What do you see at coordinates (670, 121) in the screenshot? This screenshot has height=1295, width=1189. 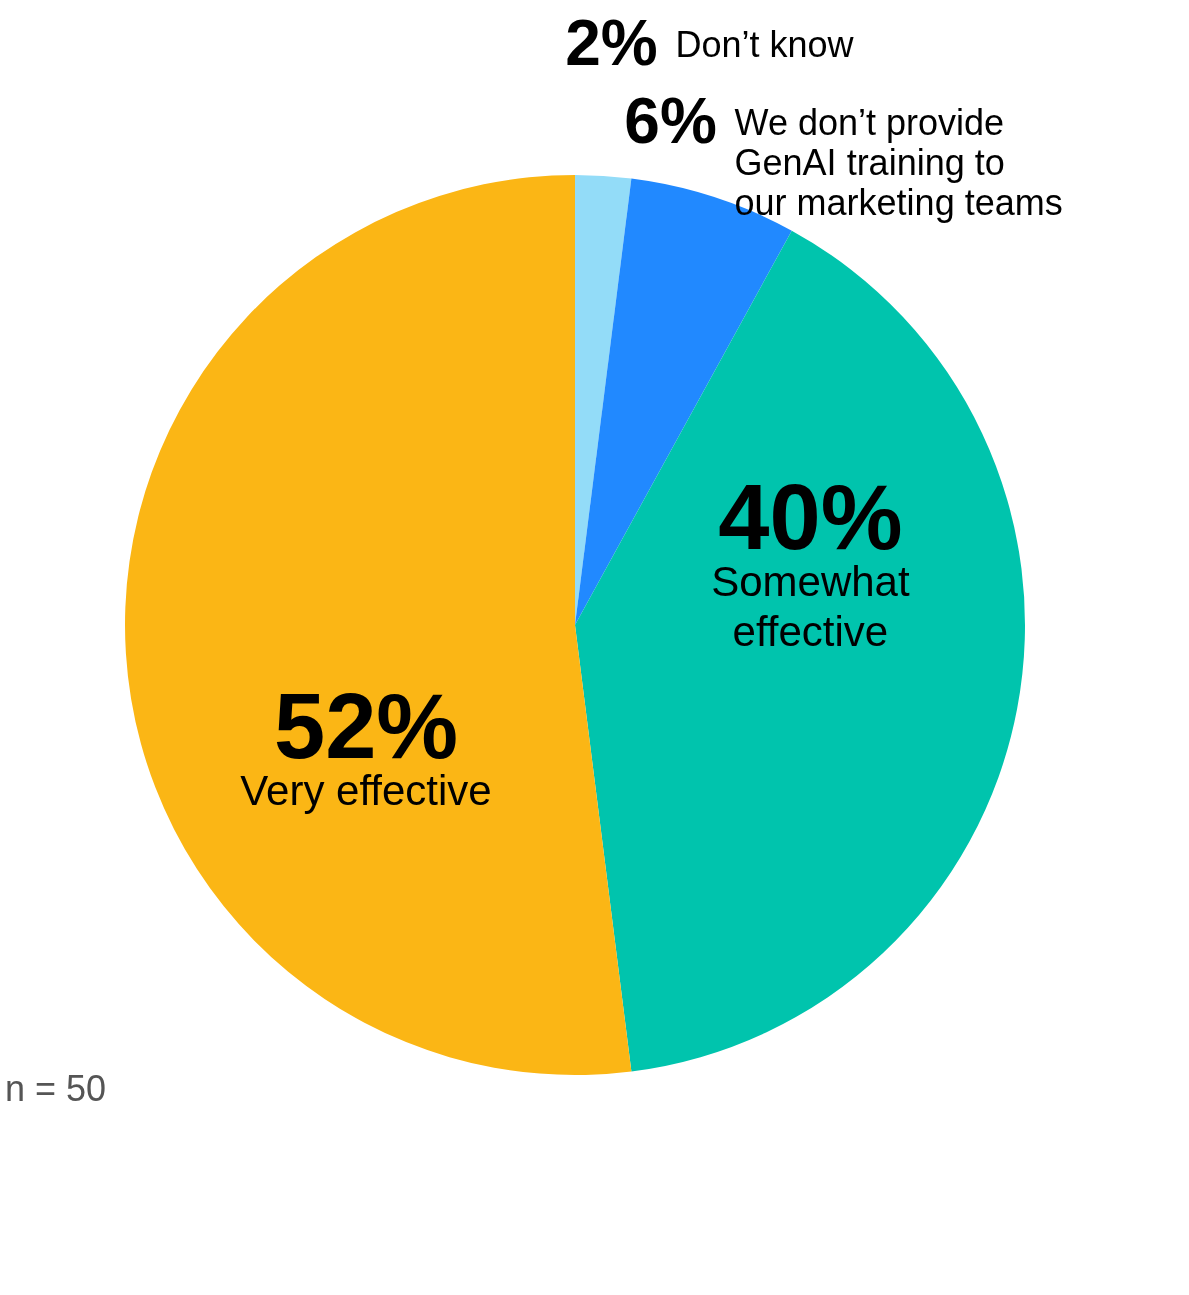 I see `data-label: 6%` at bounding box center [670, 121].